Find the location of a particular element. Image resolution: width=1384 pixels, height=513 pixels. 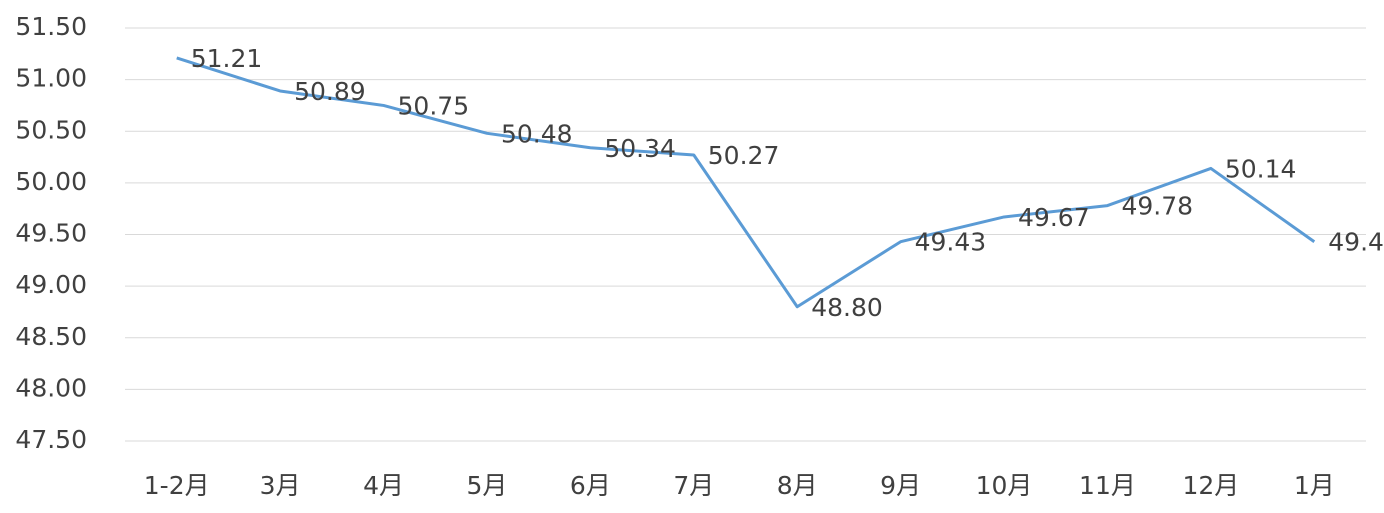

x-tick-label: 8月 is located at coordinates (797, 485).